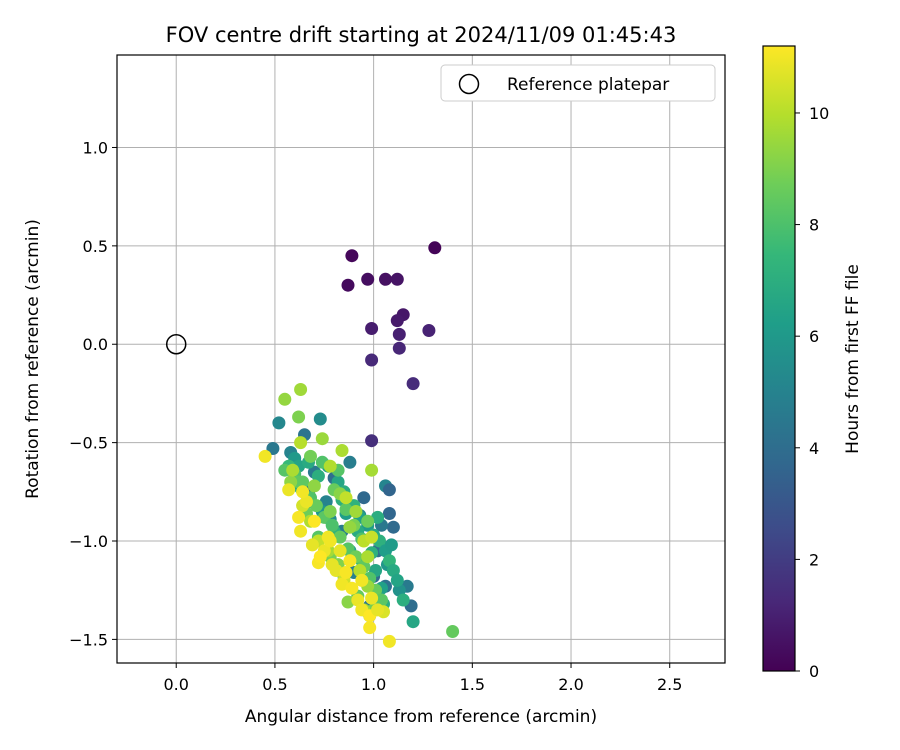 This screenshot has width=900, height=750. Describe the element at coordinates (779, 358) in the screenshot. I see `colorbar` at that location.